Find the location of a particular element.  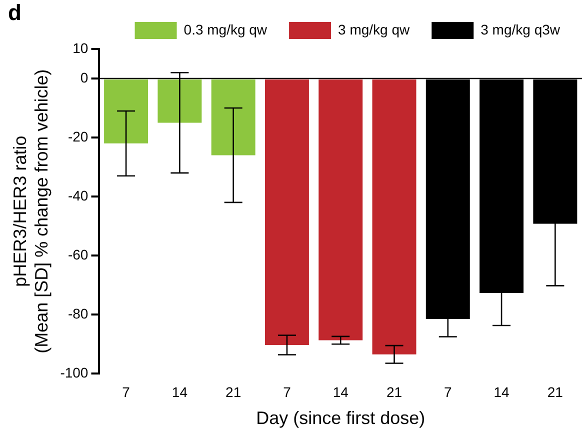

y-axis-title: pHER3/HER3 ratio (Mean [SD] % change from vehicle) is located at coordinates (31, 211).